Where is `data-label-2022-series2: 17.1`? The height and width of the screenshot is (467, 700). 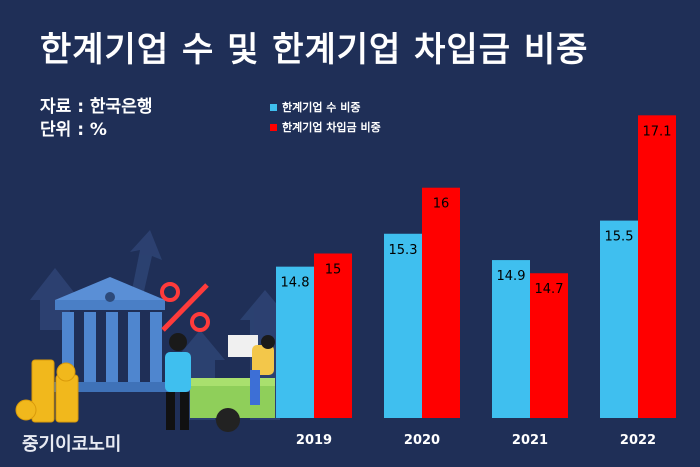 data-label-2022-series2: 17.1 is located at coordinates (657, 131).